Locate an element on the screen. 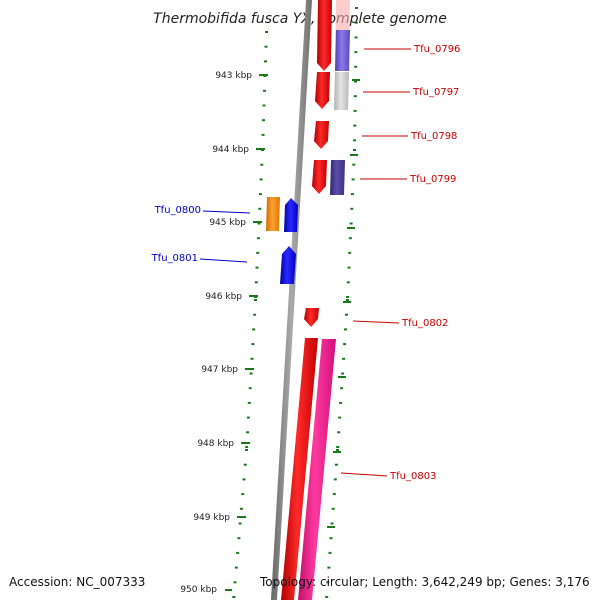 This screenshot has width=600, height=600. tick-label-949: 949 kbp is located at coordinates (211, 518).